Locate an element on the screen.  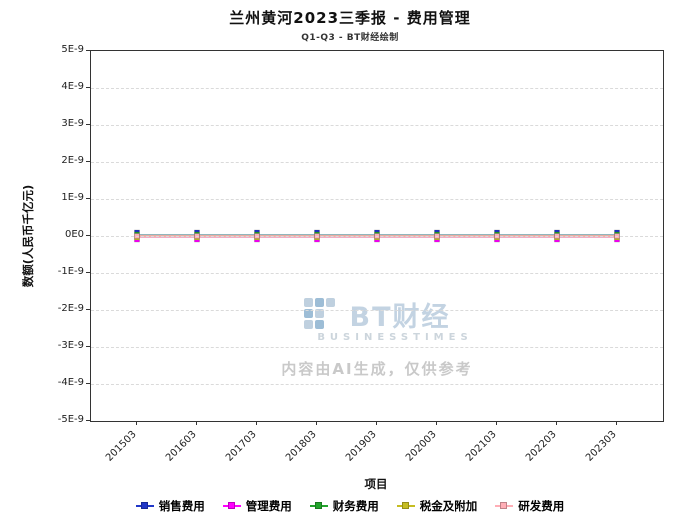
legend-label: 管理费用 is located at coordinates (268, 506).